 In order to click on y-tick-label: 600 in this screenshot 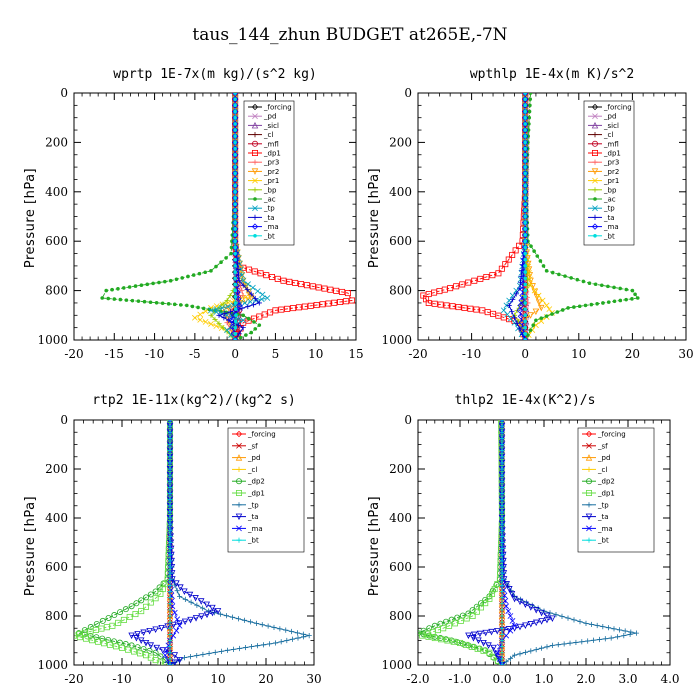, I will do `click(400, 241)`.